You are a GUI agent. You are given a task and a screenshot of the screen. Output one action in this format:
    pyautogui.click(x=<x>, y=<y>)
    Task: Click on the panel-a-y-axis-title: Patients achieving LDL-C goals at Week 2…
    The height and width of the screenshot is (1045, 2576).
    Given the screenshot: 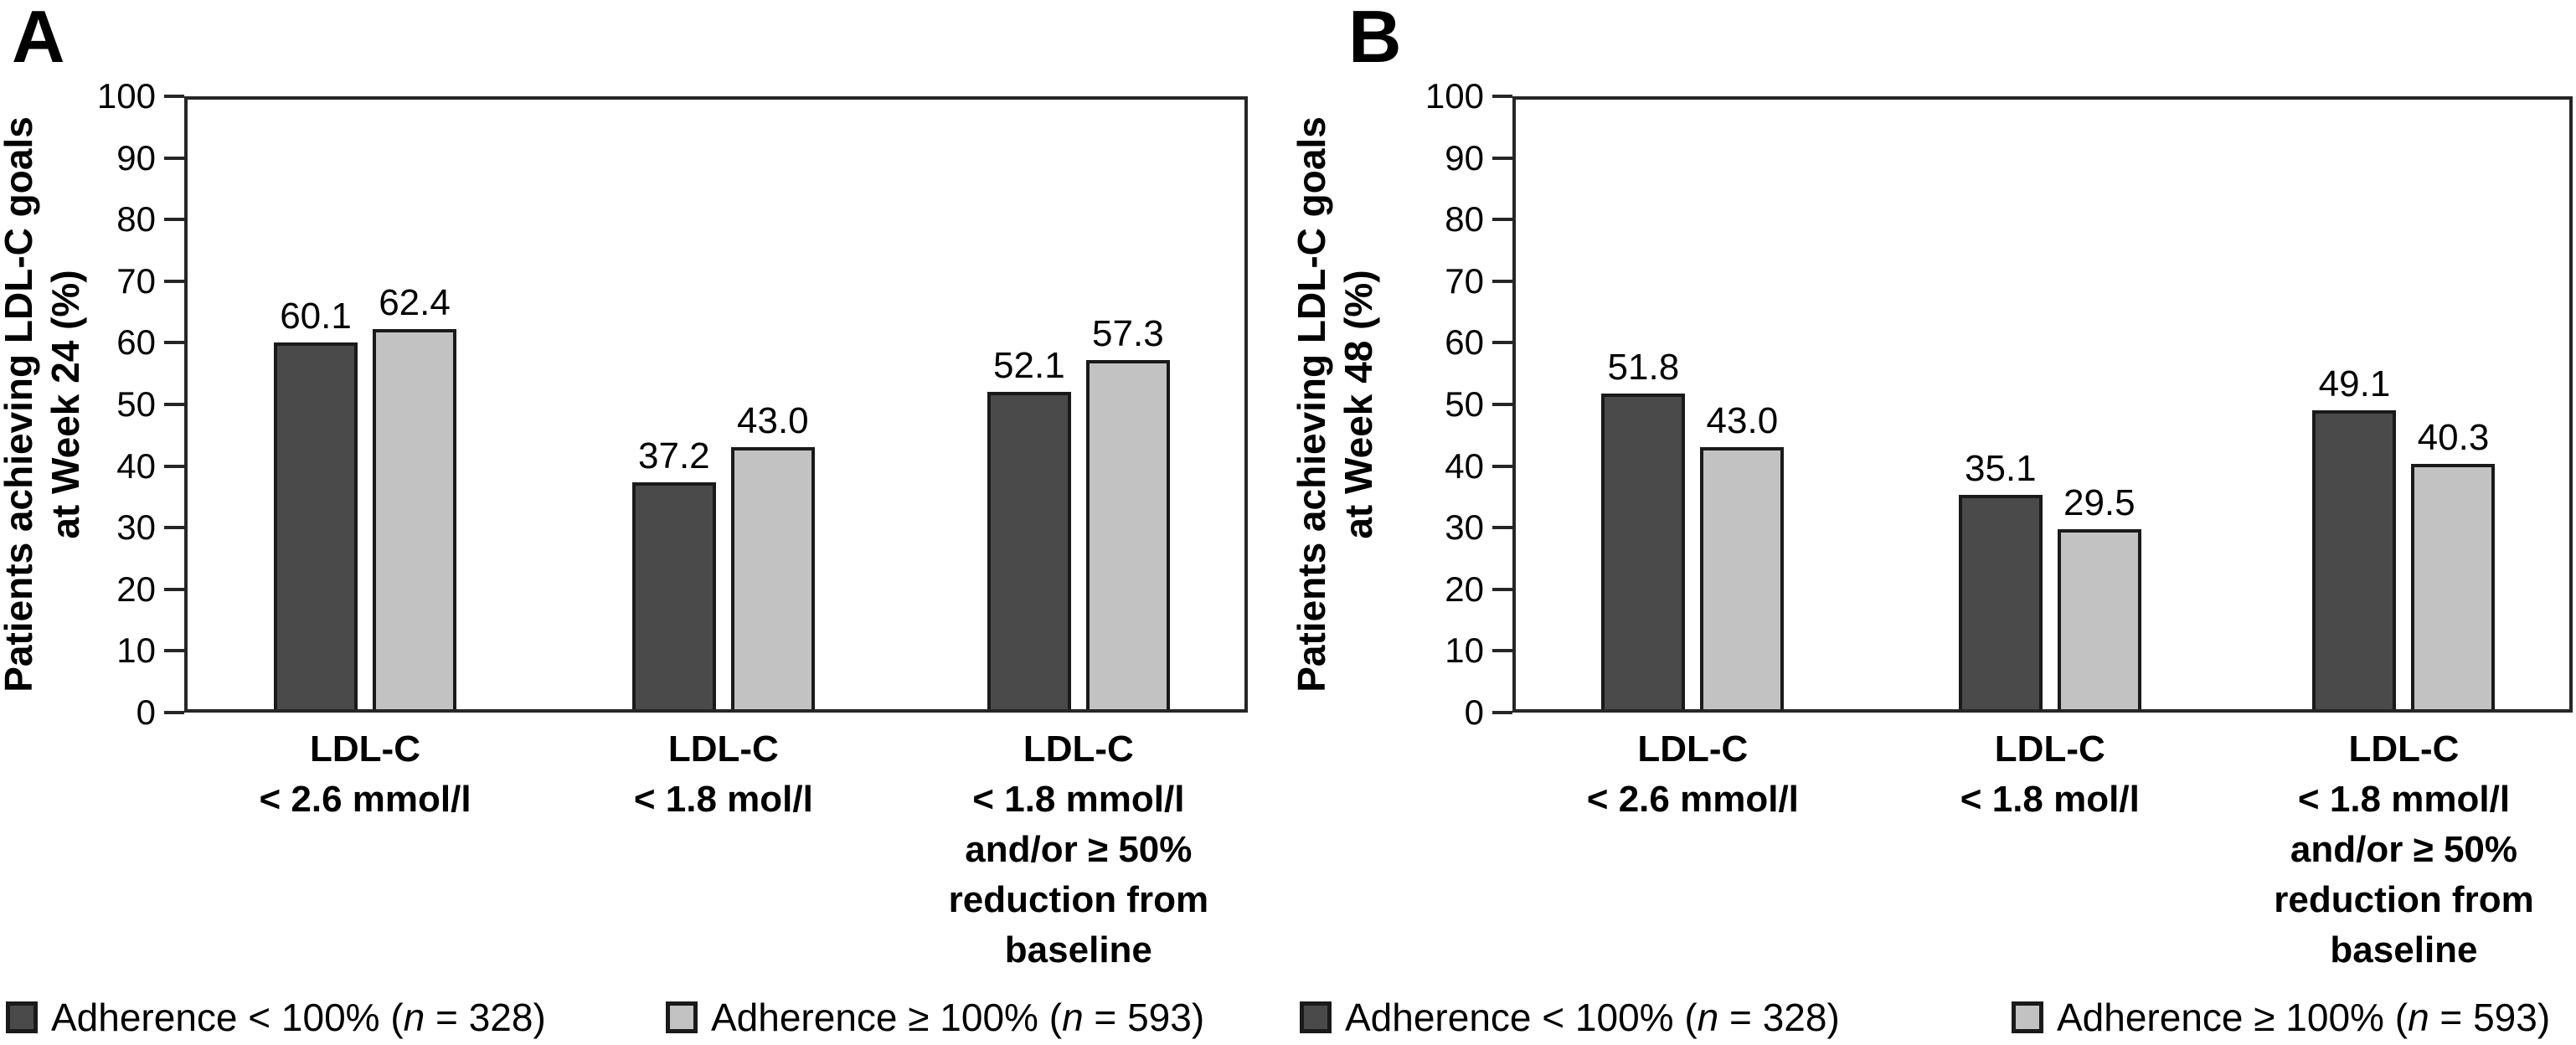 What is the action you would take?
    pyautogui.click(x=43, y=404)
    